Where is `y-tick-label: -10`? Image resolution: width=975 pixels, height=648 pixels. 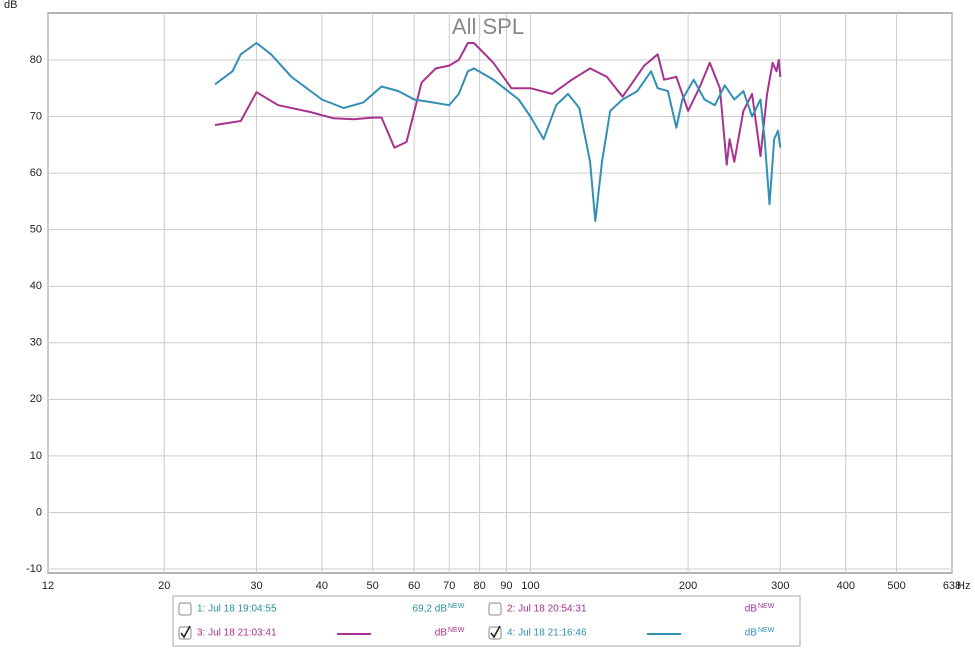
y-tick-label: -10 is located at coordinates (34, 569).